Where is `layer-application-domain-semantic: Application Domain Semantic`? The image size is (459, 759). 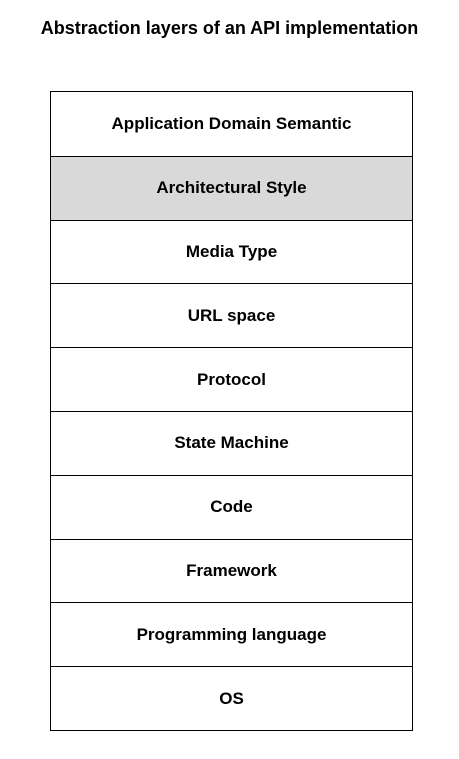
layer-application-domain-semantic: Application Domain Semantic is located at coordinates (231, 124).